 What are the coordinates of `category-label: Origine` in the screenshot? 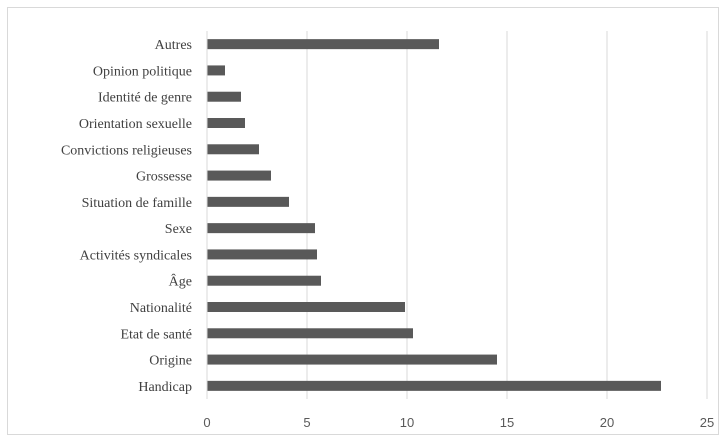 It's located at (170, 361).